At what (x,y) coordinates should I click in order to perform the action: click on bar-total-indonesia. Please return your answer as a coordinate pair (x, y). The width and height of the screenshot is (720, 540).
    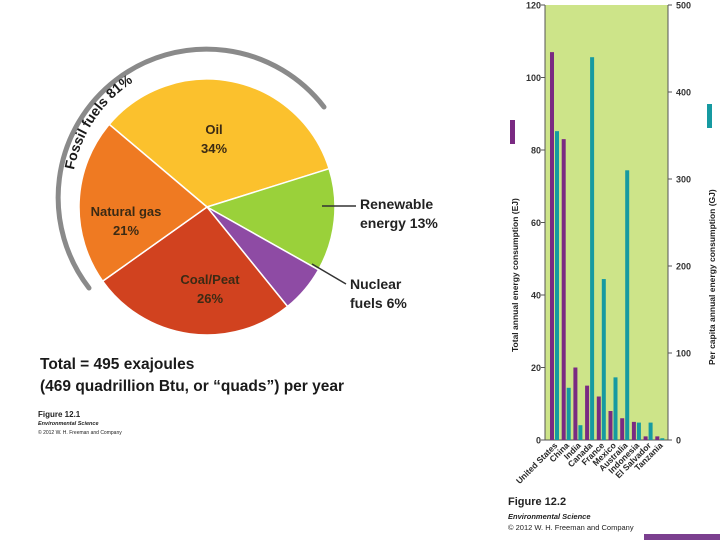
    Looking at the image, I should click on (633, 430).